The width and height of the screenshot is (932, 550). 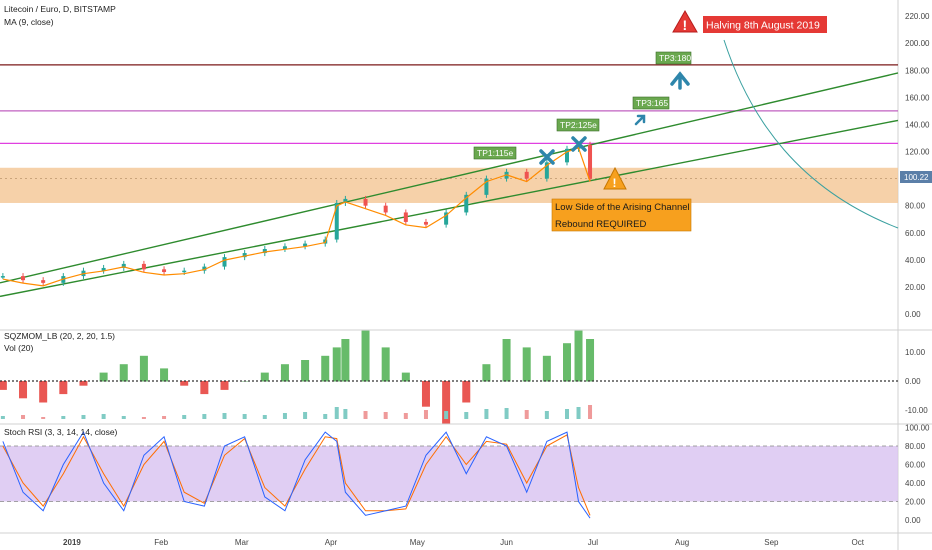 I want to click on price-tick-label: 40.00, so click(x=915, y=260).